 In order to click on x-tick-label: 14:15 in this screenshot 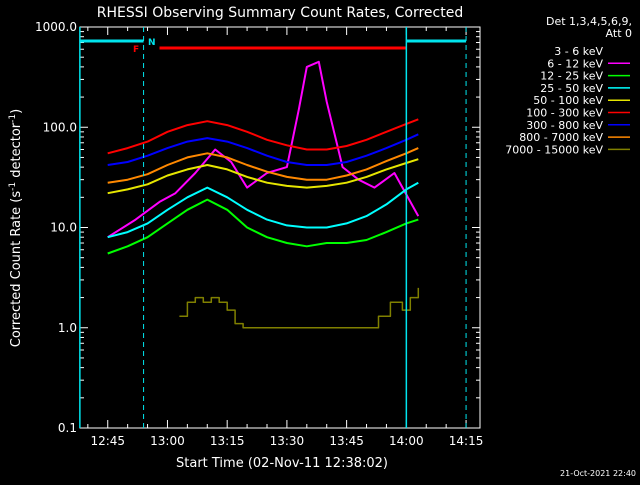, I will do `click(466, 441)`.